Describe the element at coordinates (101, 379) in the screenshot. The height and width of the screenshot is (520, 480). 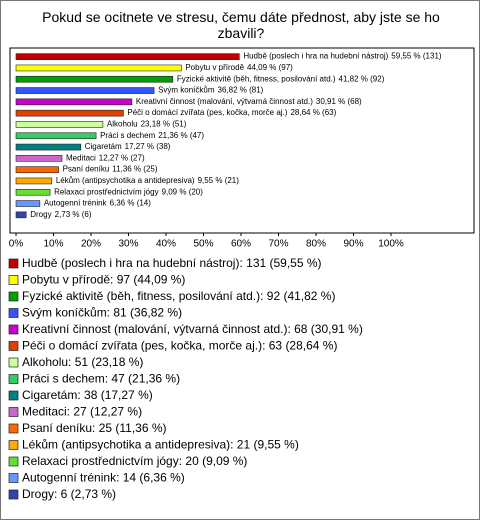
I see `legend-label: Práci s dechem: 47 (21,36 %)` at that location.